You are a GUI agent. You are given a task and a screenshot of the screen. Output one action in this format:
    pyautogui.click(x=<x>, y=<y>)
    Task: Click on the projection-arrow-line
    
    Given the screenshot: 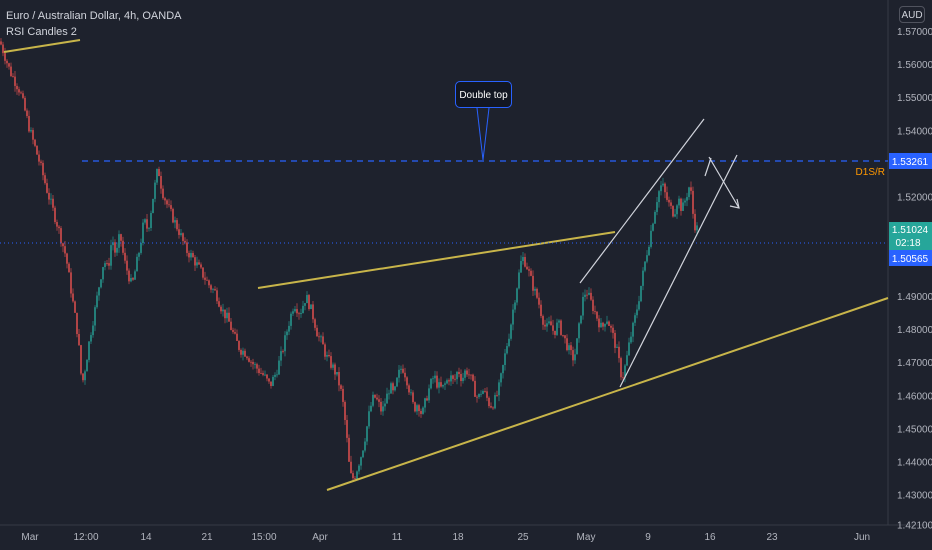 What is the action you would take?
    pyautogui.click(x=724, y=182)
    